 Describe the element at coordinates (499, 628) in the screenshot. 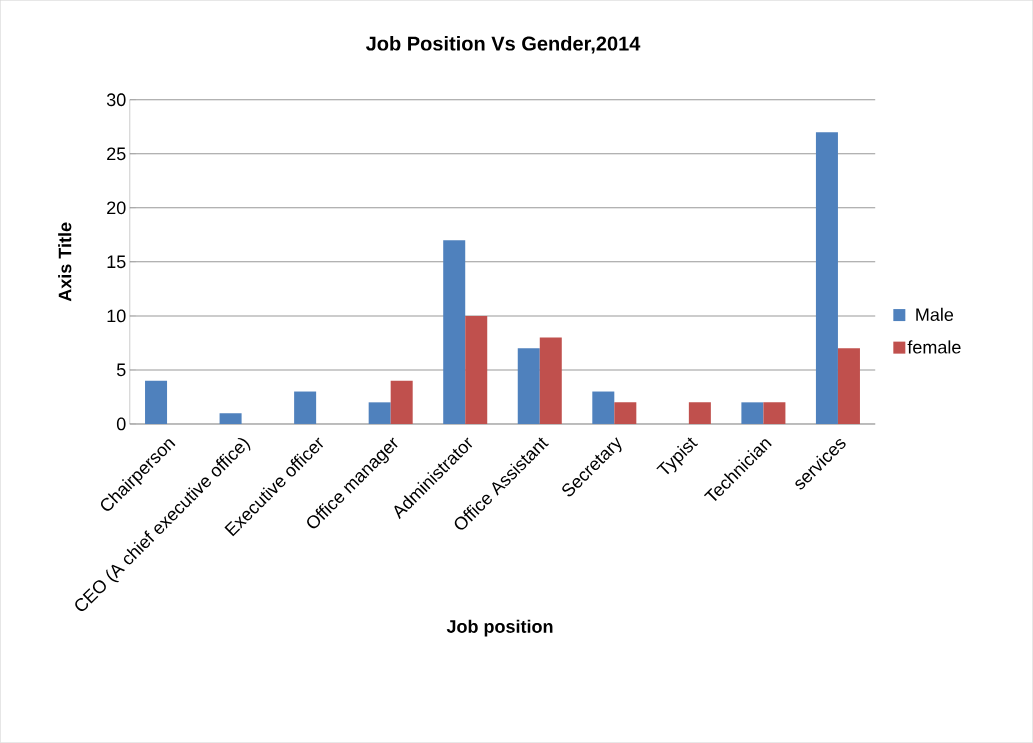

I see `x-axis-title: Job position` at that location.